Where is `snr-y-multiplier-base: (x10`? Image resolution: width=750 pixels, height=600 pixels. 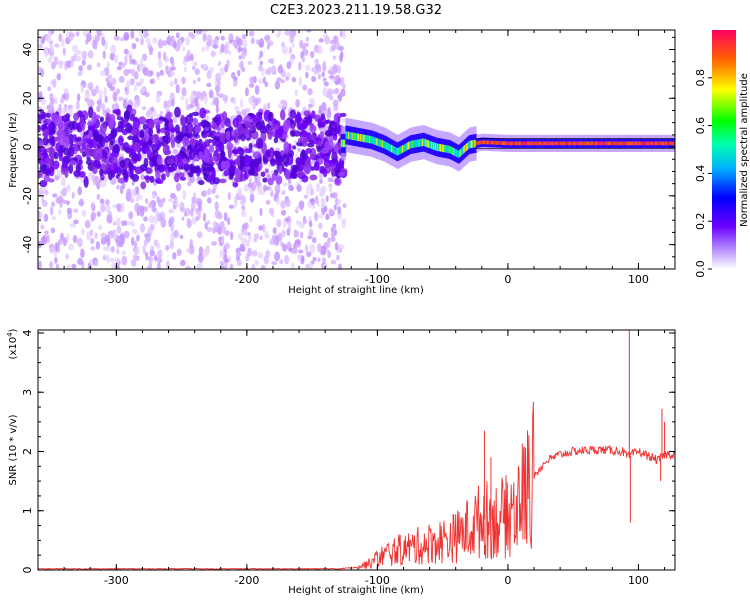 snr-y-multiplier-base: (x10 is located at coordinates (13, 348).